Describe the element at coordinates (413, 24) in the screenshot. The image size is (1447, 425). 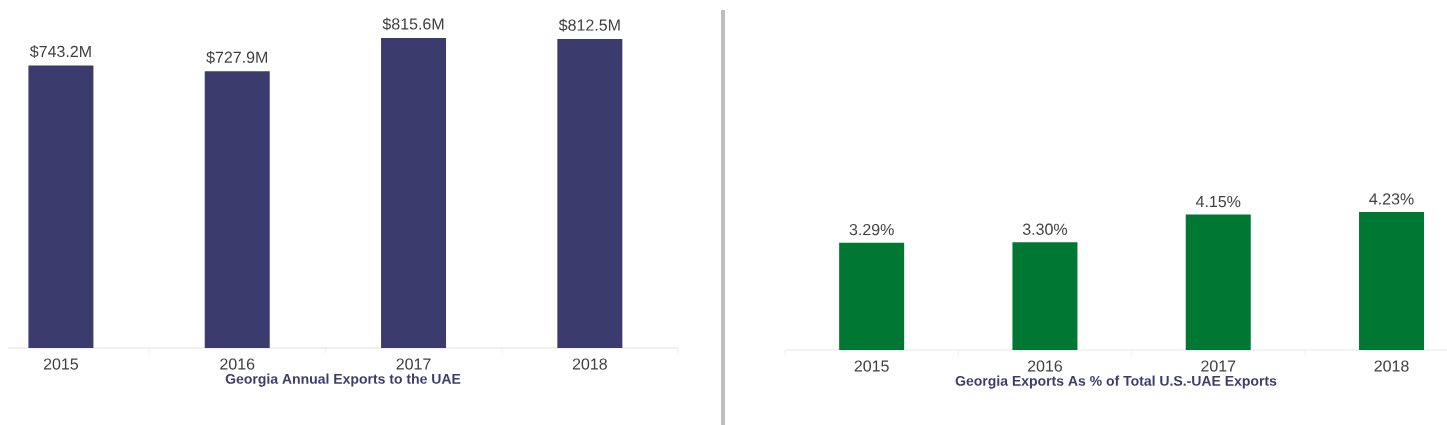
I see `data-label: $815.6M` at that location.